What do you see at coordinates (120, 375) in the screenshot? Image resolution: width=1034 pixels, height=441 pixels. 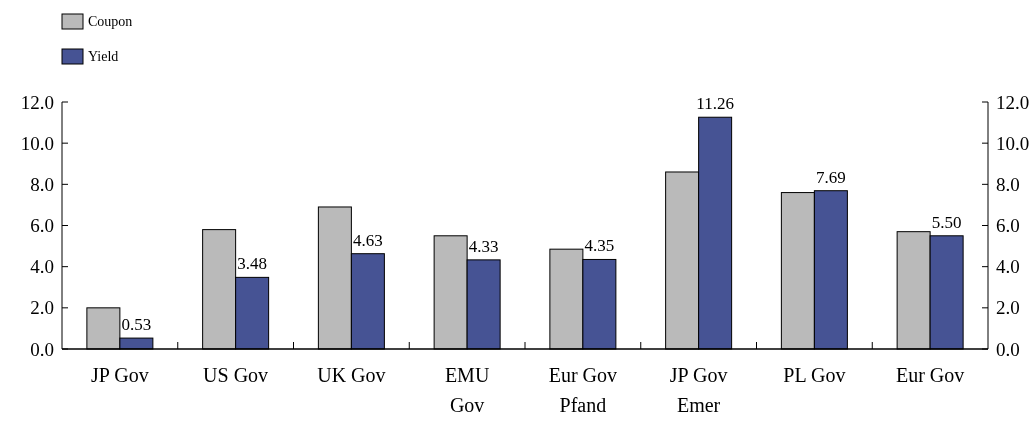 I see `x-tick-label: JP Gov` at bounding box center [120, 375].